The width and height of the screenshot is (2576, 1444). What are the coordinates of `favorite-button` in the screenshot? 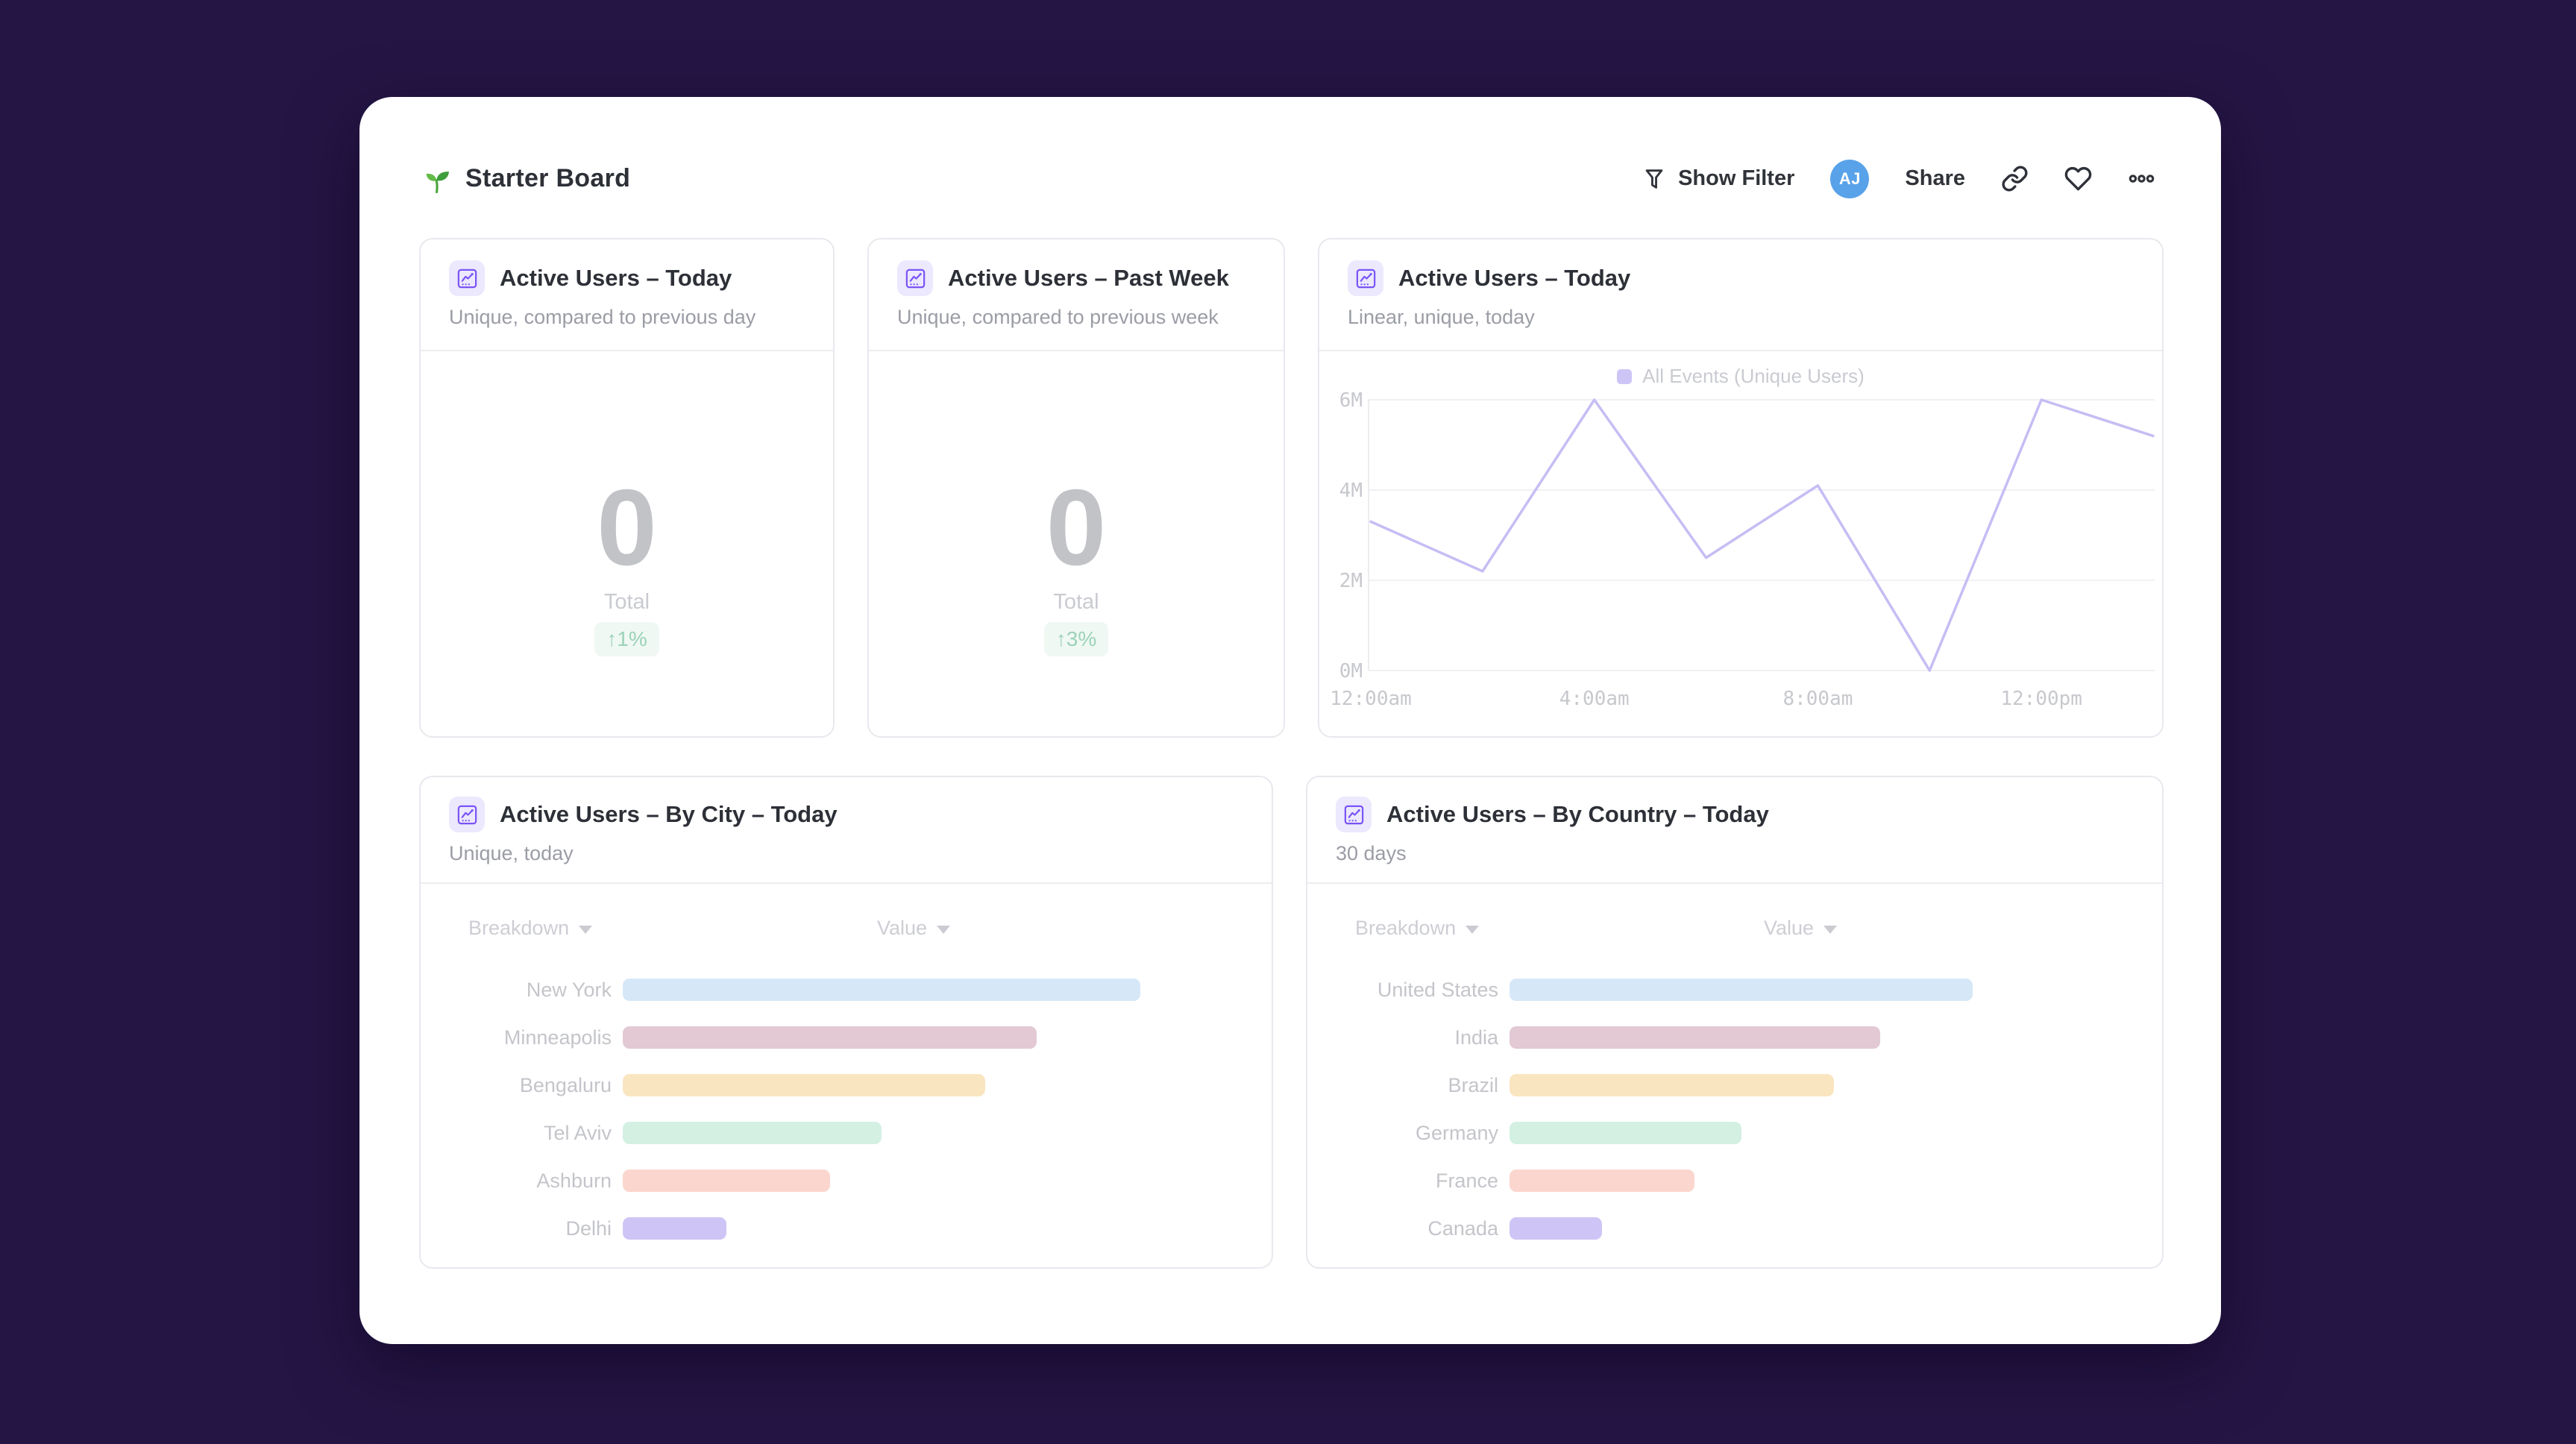 It's located at (2078, 178).